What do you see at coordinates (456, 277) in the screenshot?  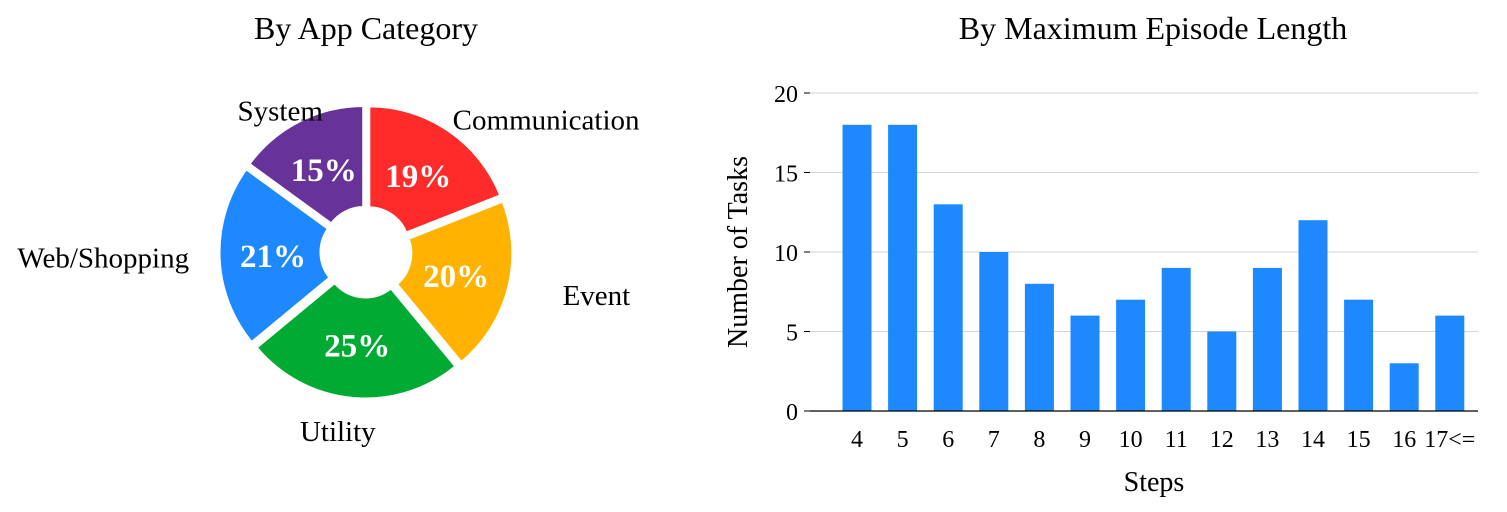 I see `pie-percent-label-event: 20%` at bounding box center [456, 277].